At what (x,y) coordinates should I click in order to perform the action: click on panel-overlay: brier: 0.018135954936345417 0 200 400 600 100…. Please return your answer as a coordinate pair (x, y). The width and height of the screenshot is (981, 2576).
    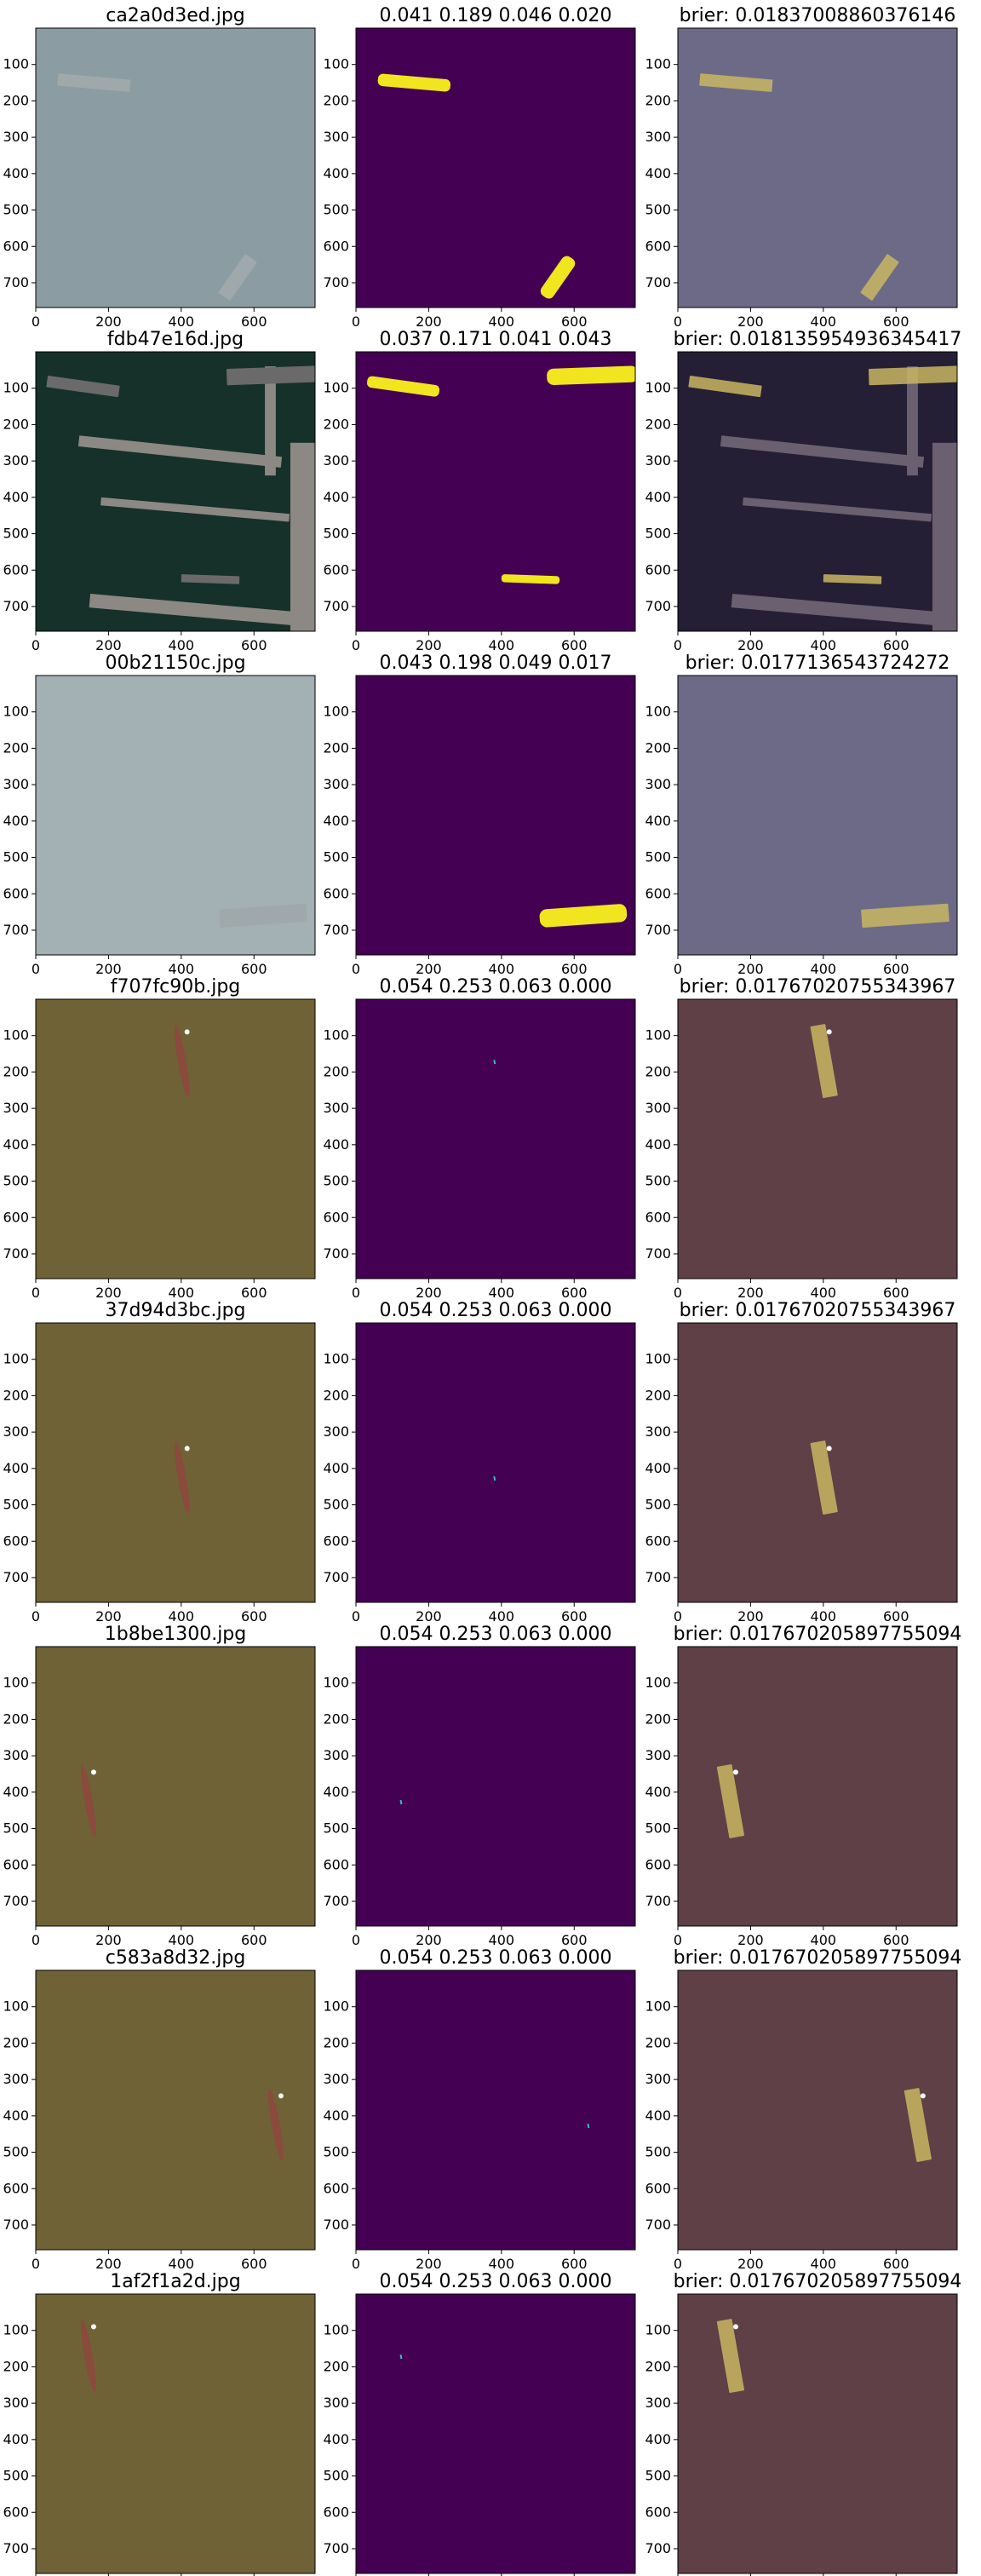
    Looking at the image, I should click on (803, 491).